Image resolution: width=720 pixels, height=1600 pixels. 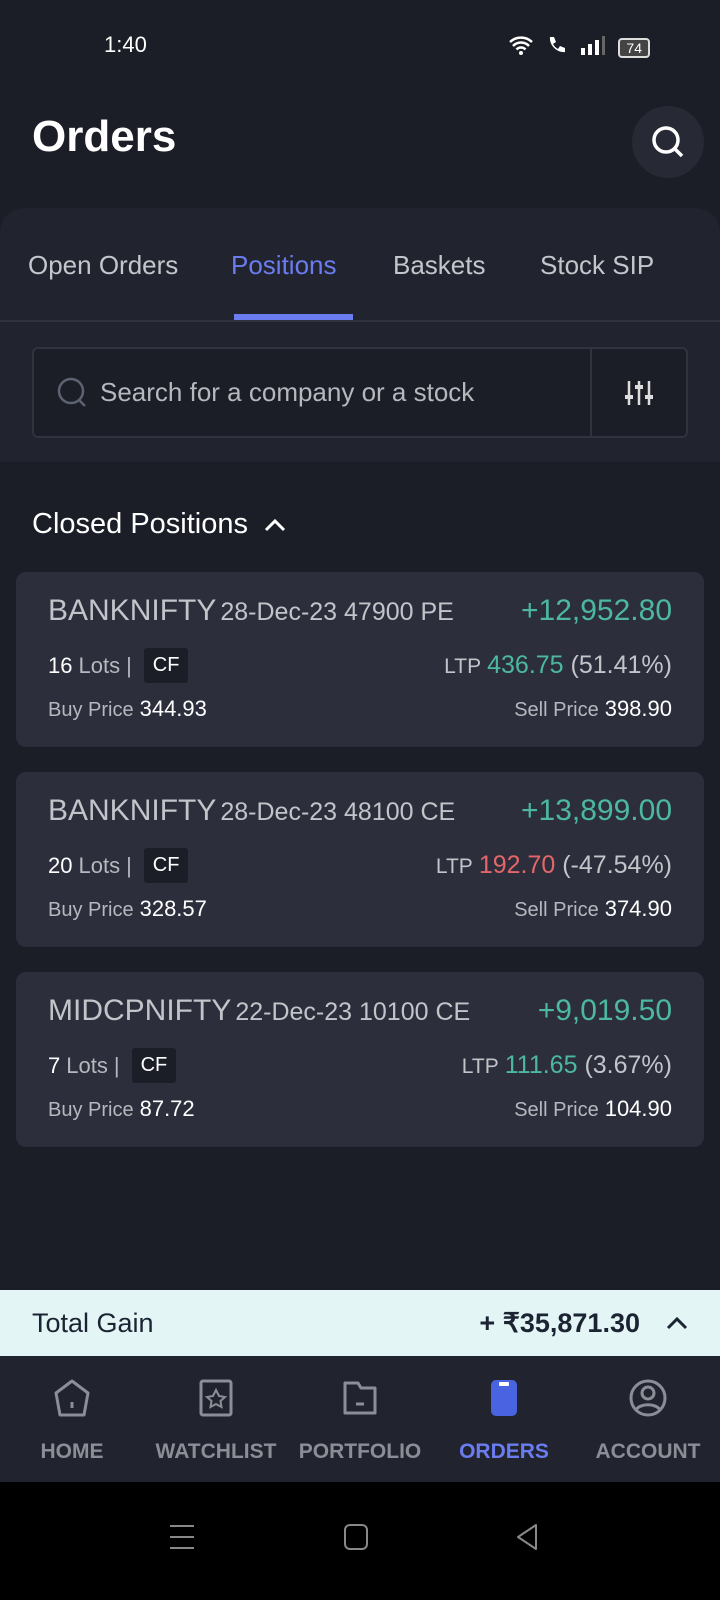 What do you see at coordinates (60, 665) in the screenshot?
I see `lots-count: 16` at bounding box center [60, 665].